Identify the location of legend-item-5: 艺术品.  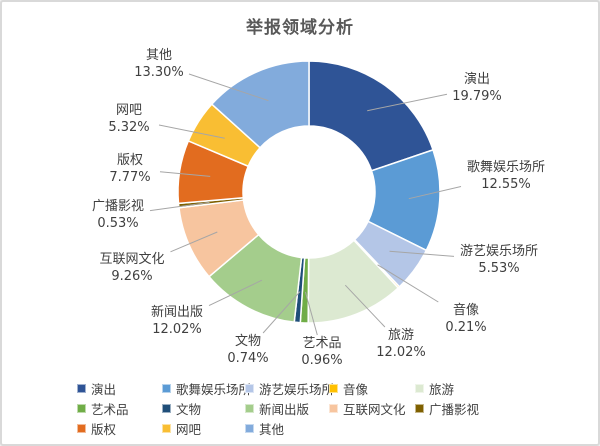
(103, 409).